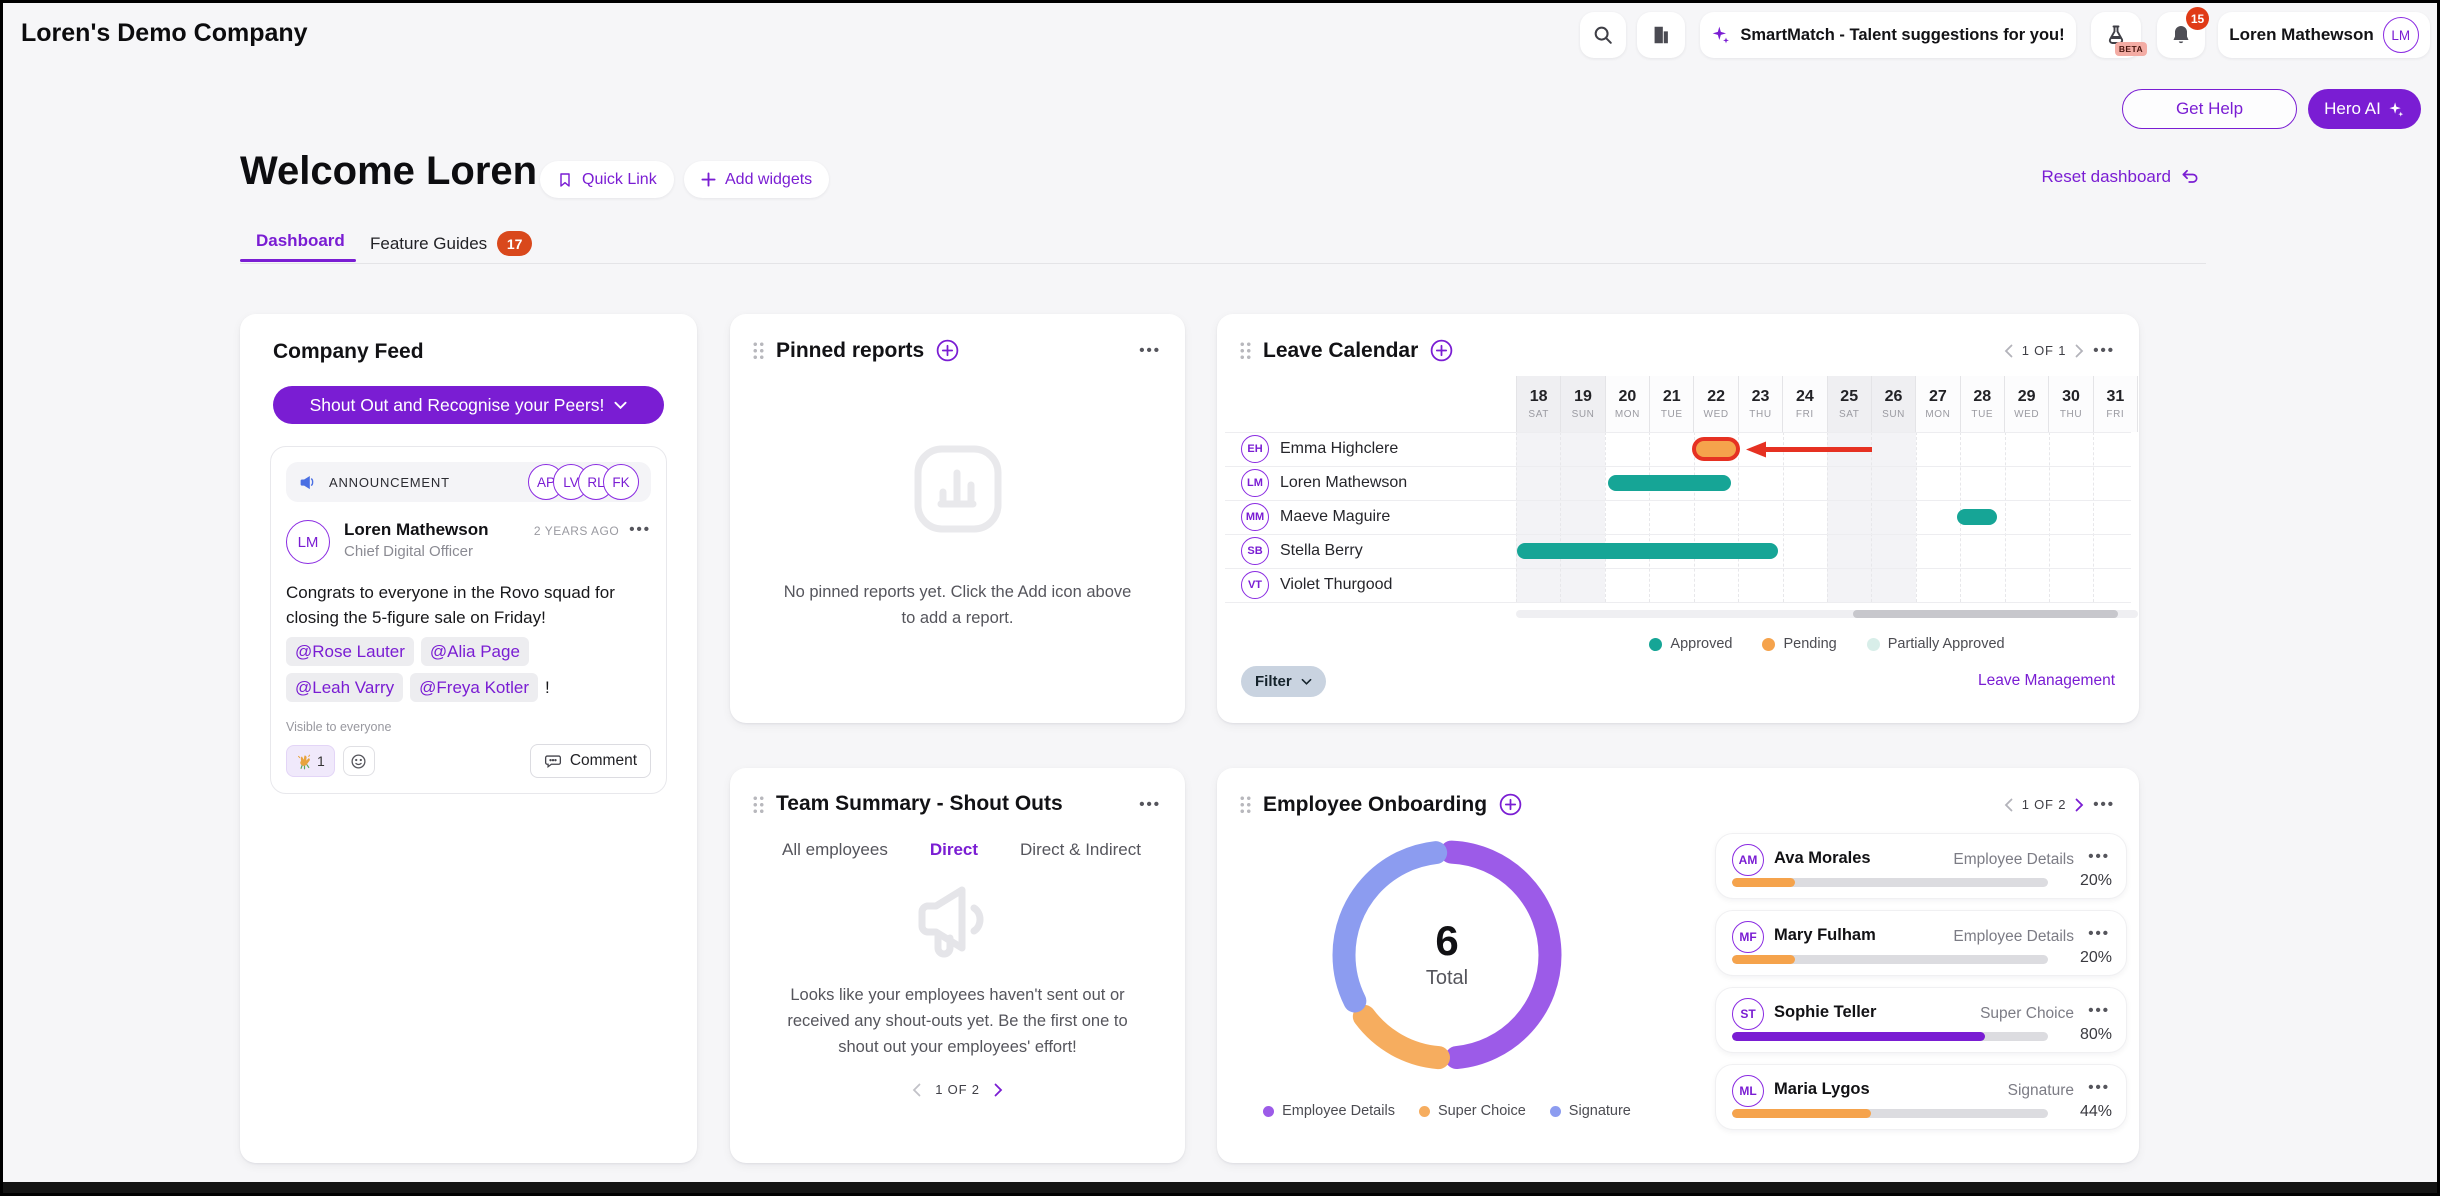 The image size is (2440, 1196). What do you see at coordinates (2301, 34) in the screenshot?
I see `user-name: Loren Mathewson` at bounding box center [2301, 34].